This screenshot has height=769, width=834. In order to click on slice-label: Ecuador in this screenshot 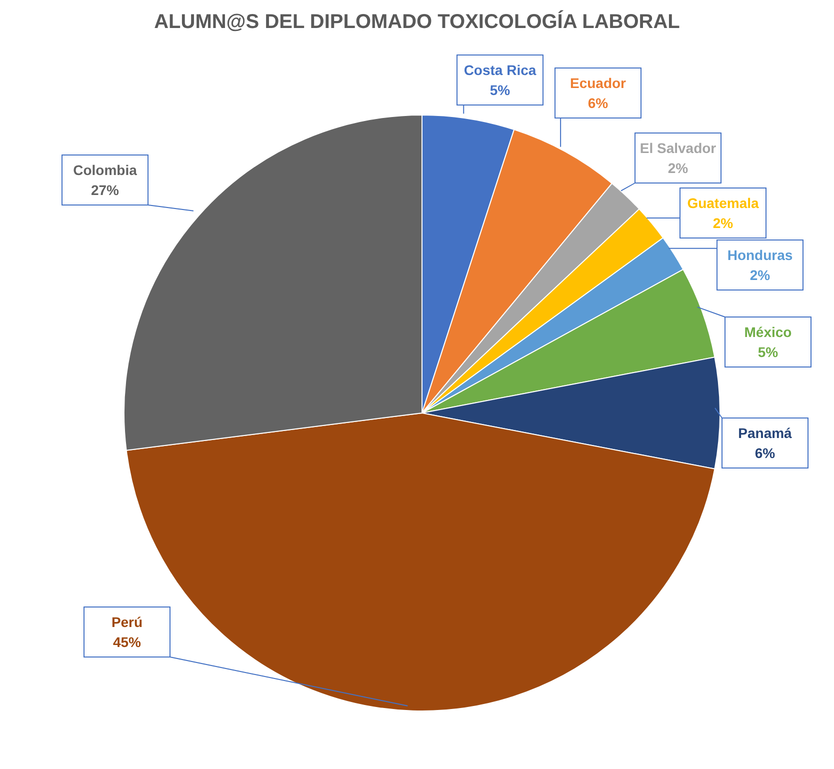, I will do `click(598, 83)`.